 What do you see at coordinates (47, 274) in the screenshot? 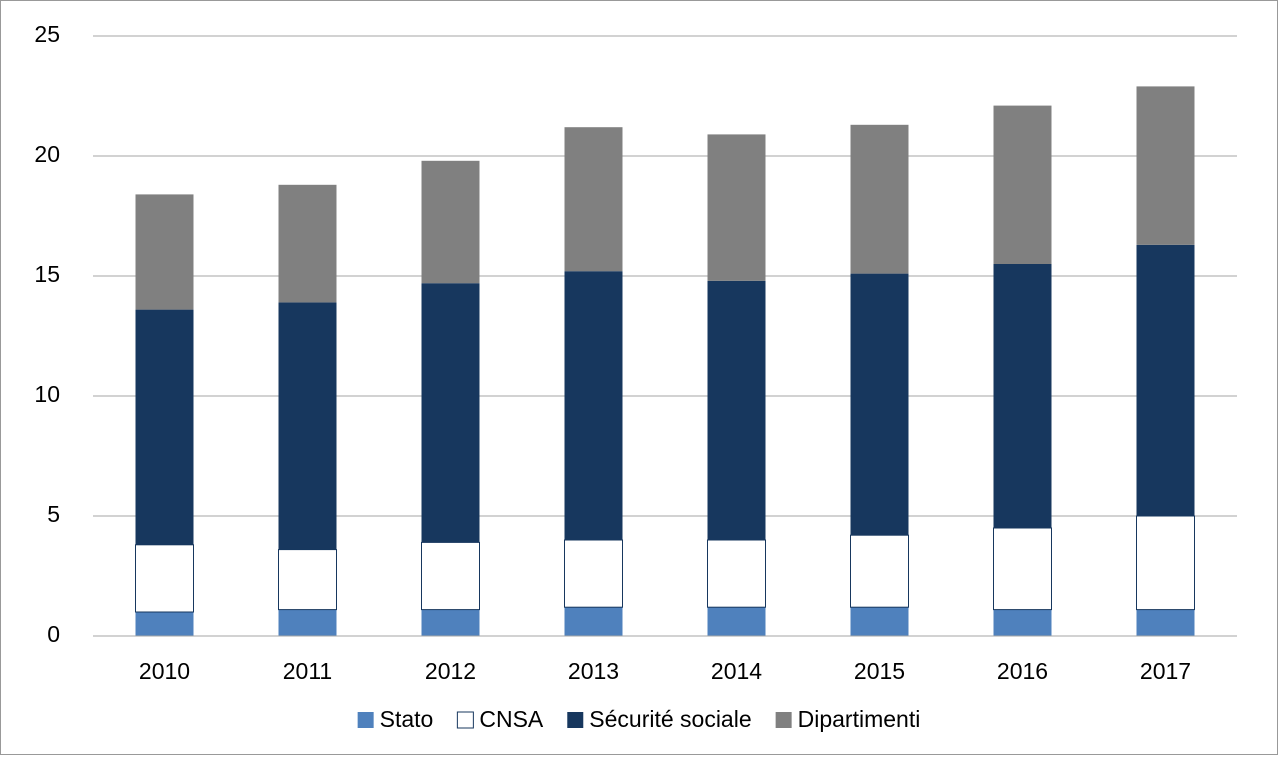
I see `y-tick-label: 15` at bounding box center [47, 274].